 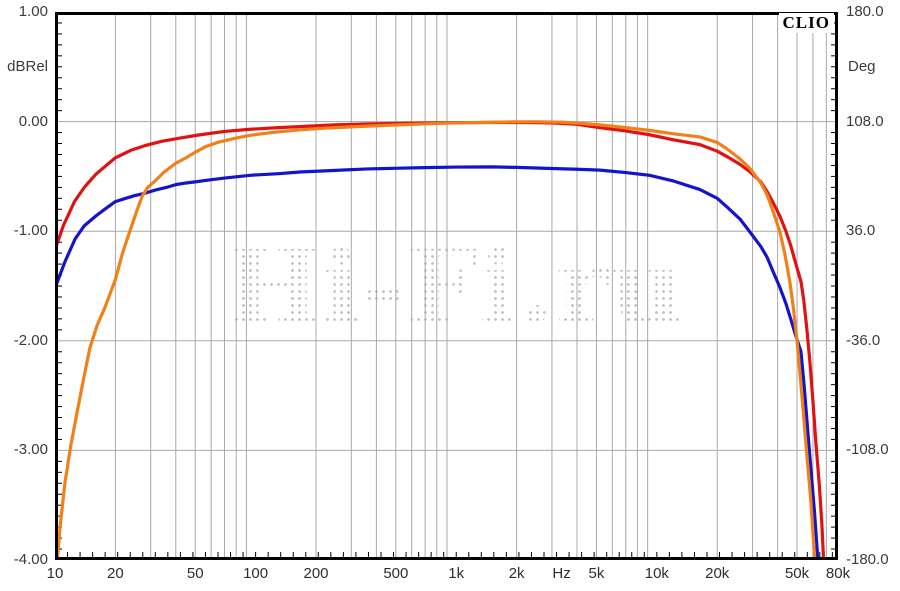 What do you see at coordinates (516, 573) in the screenshot?
I see `x-axis-tick-label: 2k` at bounding box center [516, 573].